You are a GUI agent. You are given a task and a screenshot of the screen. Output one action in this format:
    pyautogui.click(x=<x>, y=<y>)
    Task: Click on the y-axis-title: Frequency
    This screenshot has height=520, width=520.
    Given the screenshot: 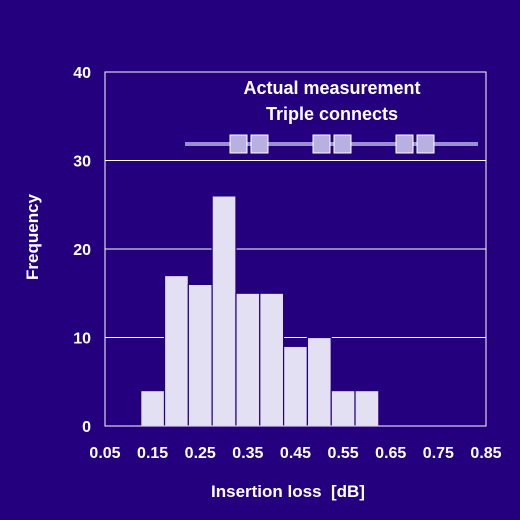 What is the action you would take?
    pyautogui.click(x=32, y=236)
    